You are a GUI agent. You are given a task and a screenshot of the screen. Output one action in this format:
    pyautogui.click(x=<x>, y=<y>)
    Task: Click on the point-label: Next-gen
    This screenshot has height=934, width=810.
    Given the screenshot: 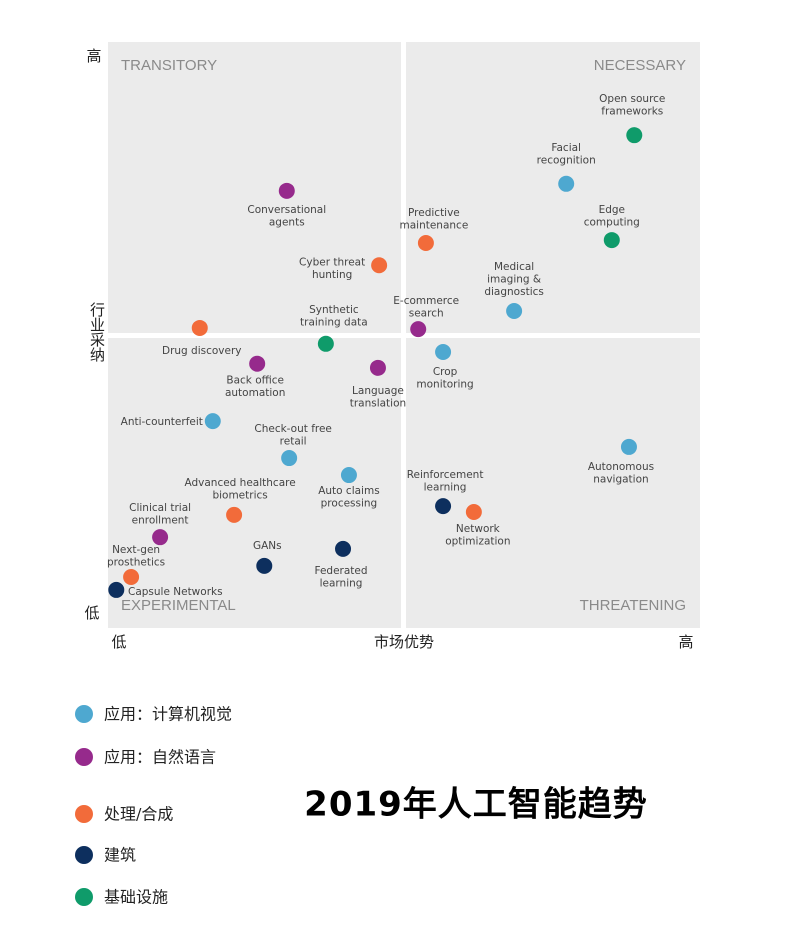 What is the action you would take?
    pyautogui.click(x=136, y=550)
    